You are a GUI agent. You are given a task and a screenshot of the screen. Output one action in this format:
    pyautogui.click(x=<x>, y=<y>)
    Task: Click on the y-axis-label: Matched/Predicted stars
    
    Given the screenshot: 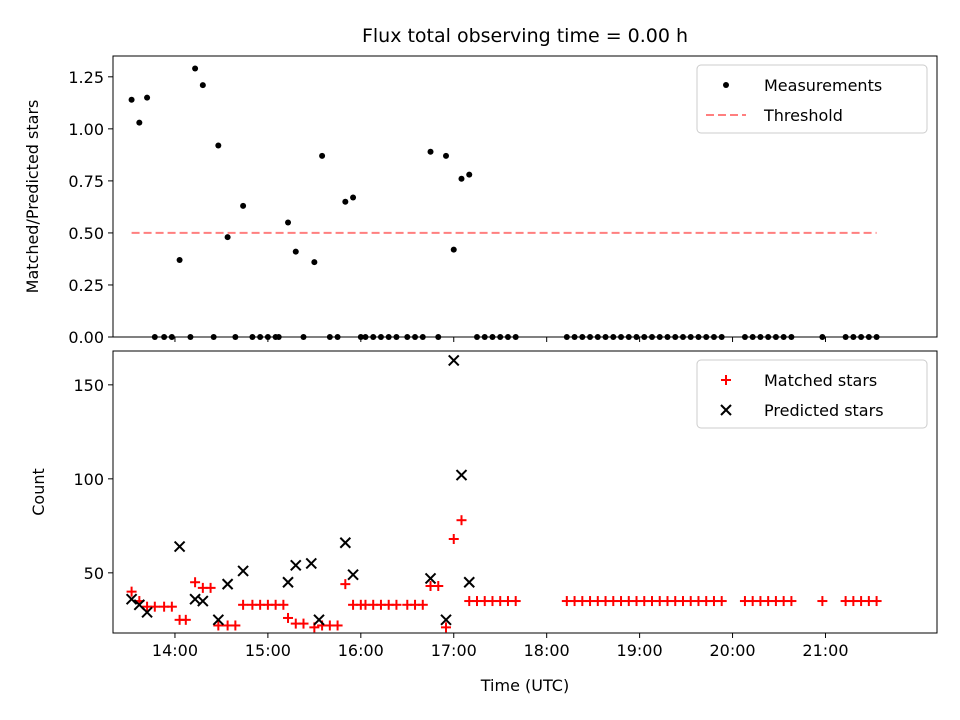 What is the action you would take?
    pyautogui.click(x=32, y=197)
    